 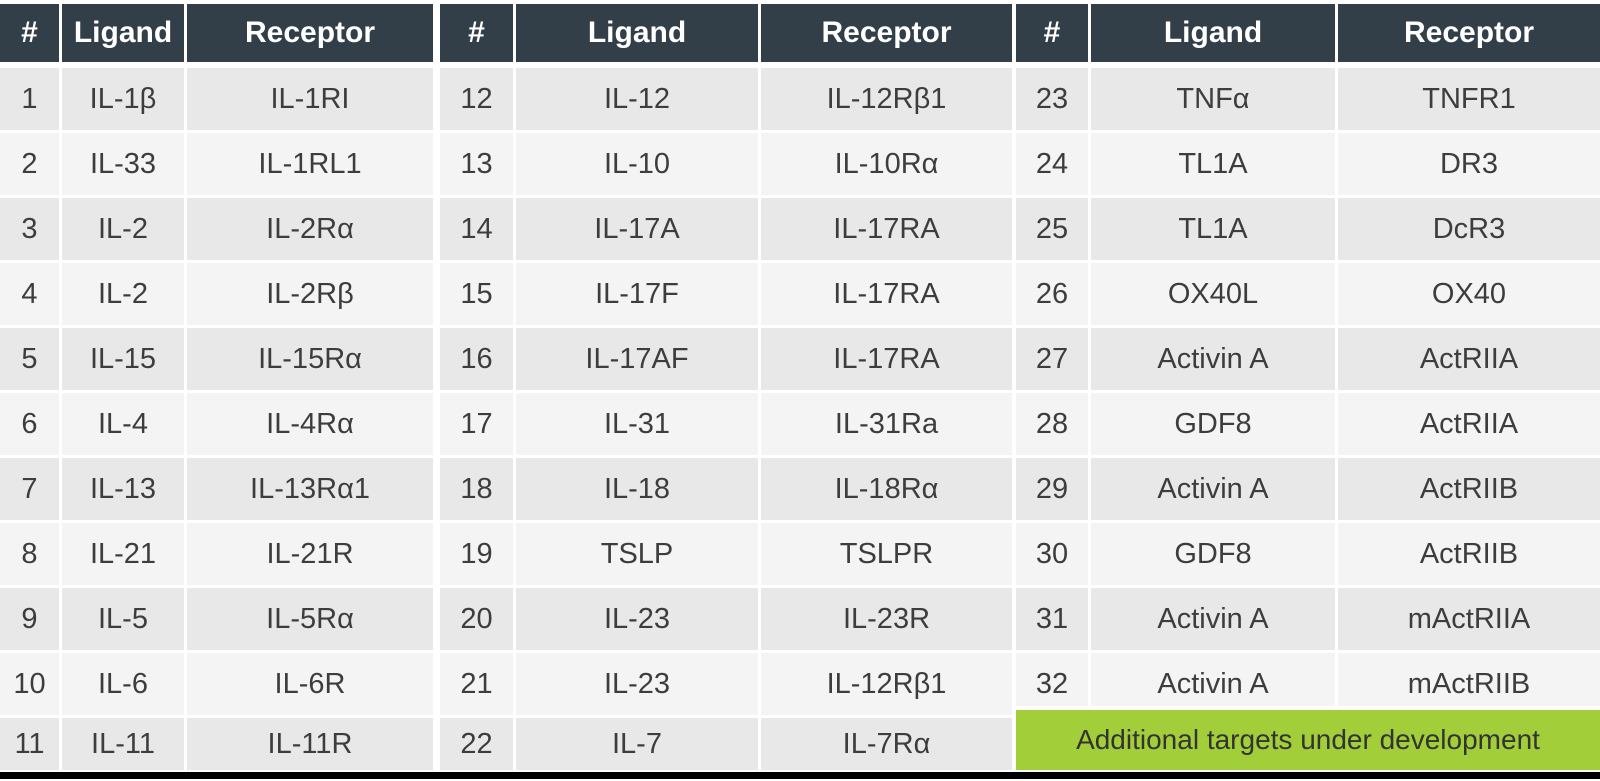 I want to click on cell-ligand: IL-1β, so click(x=123, y=99).